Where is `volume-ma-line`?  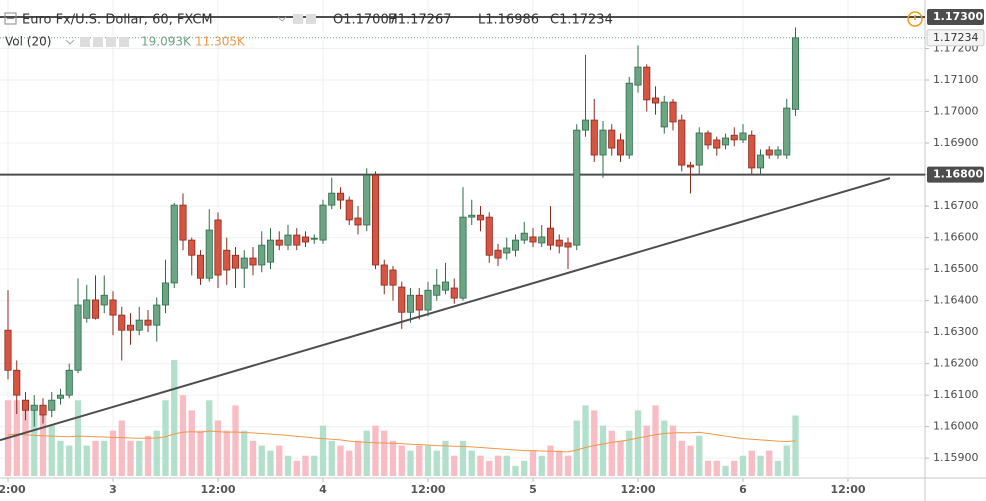
volume-ma-line is located at coordinates (401, 441).